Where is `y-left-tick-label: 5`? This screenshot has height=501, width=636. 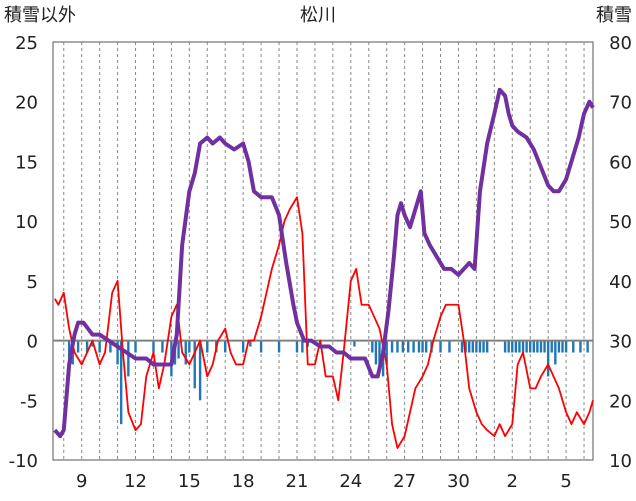 y-left-tick-label: 5 is located at coordinates (32, 282).